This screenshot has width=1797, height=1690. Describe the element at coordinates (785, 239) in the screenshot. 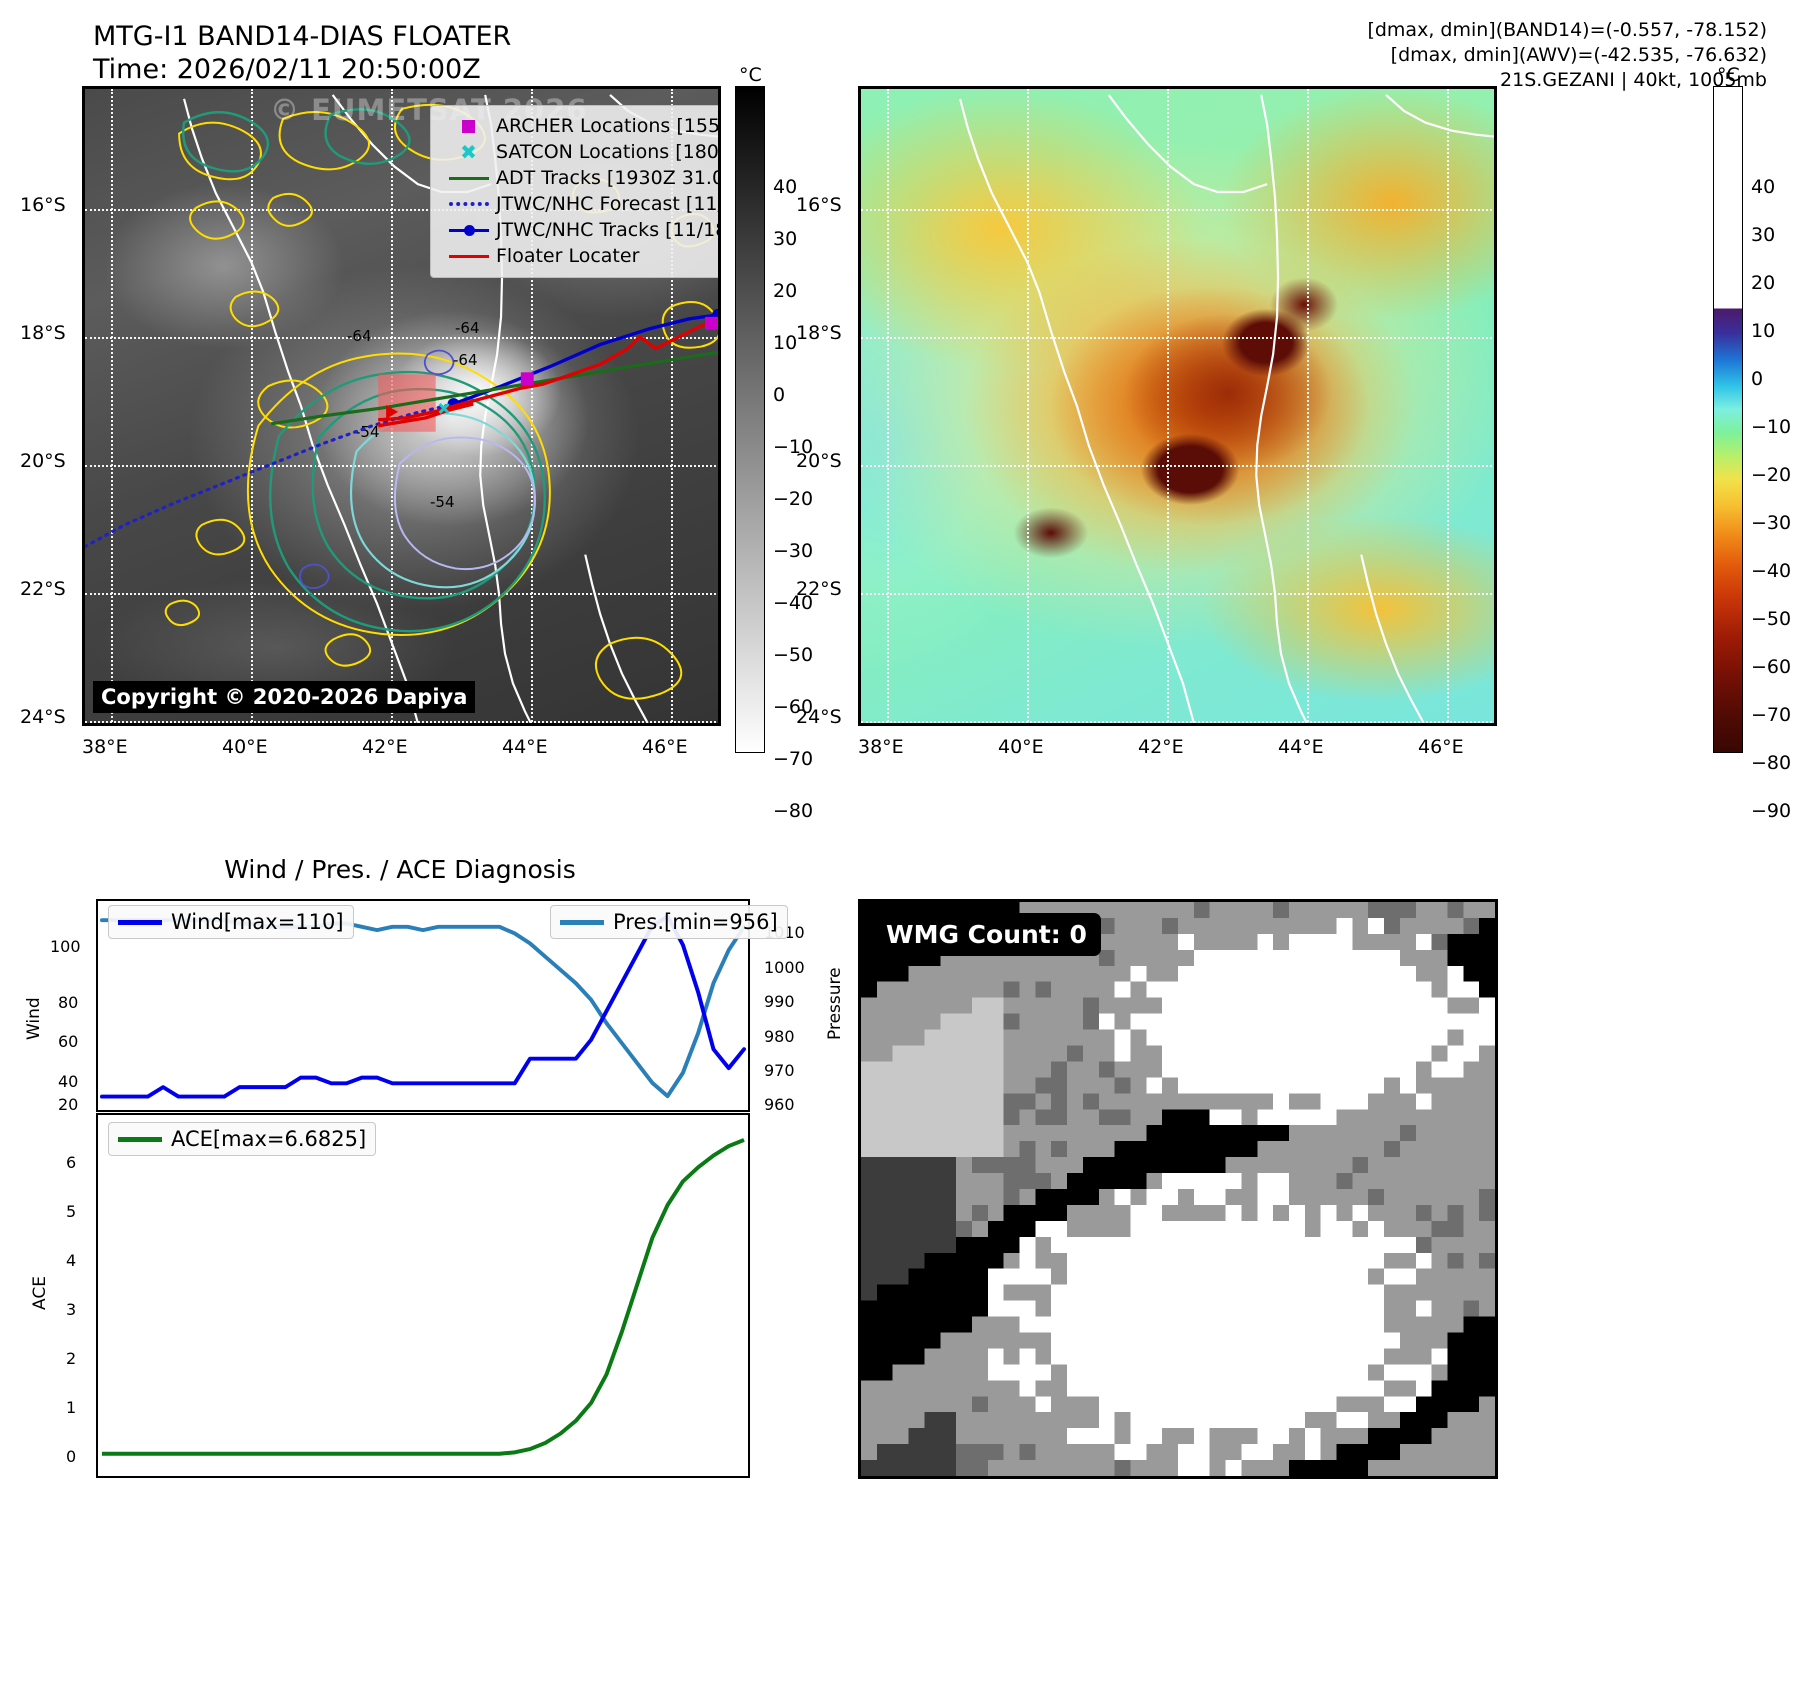

I see `ir-cb-tick: 30` at that location.